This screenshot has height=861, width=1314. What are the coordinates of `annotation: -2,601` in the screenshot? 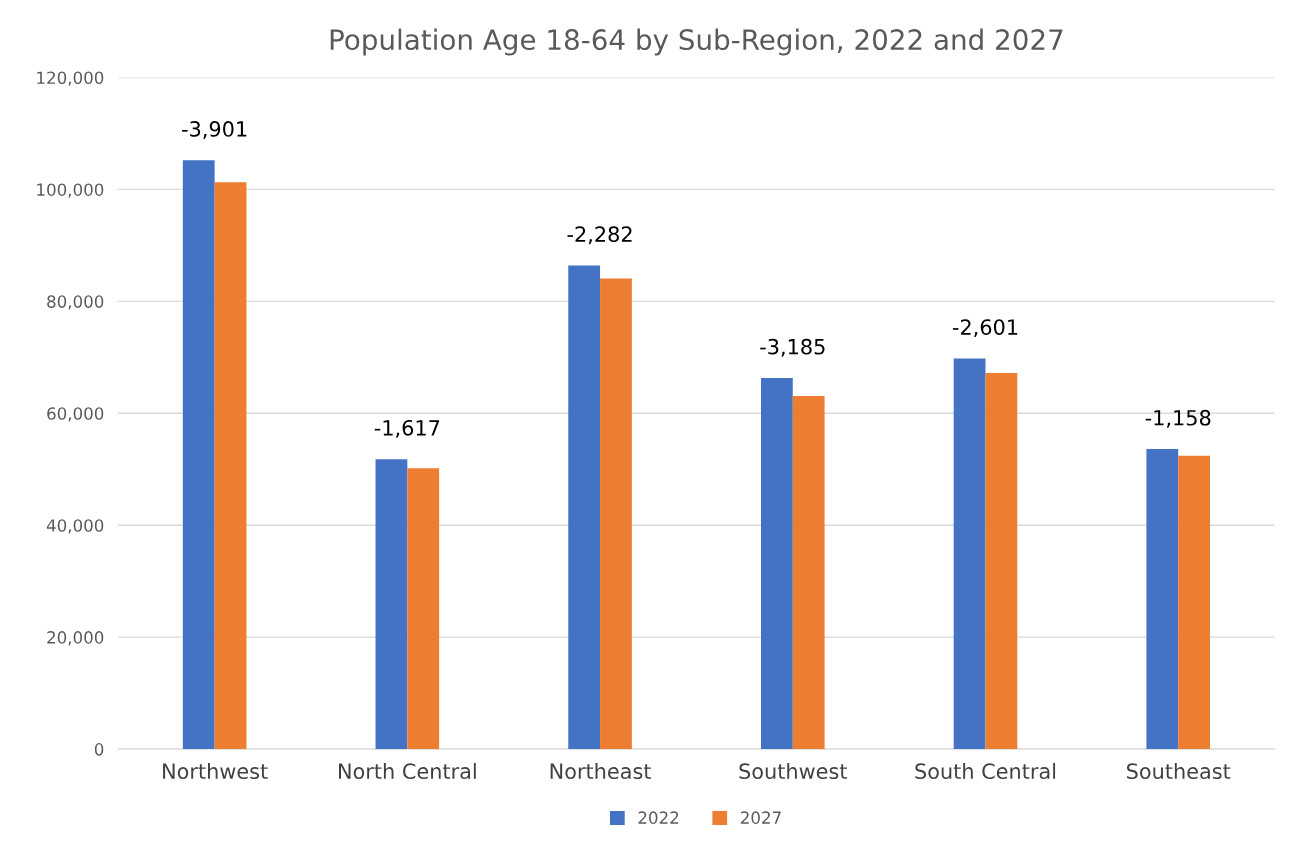 It's located at (985, 328).